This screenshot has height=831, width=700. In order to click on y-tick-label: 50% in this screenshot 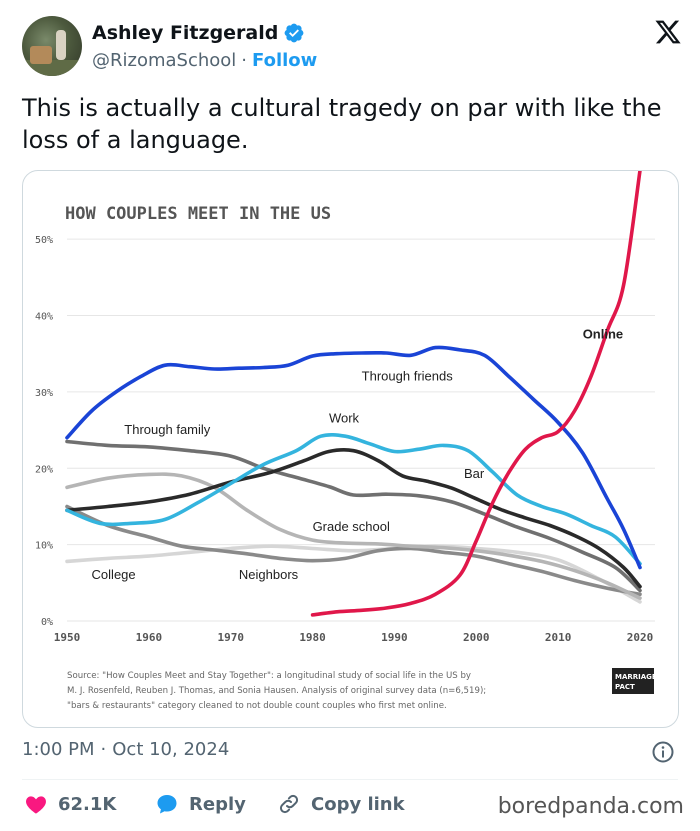, I will do `click(44, 240)`.